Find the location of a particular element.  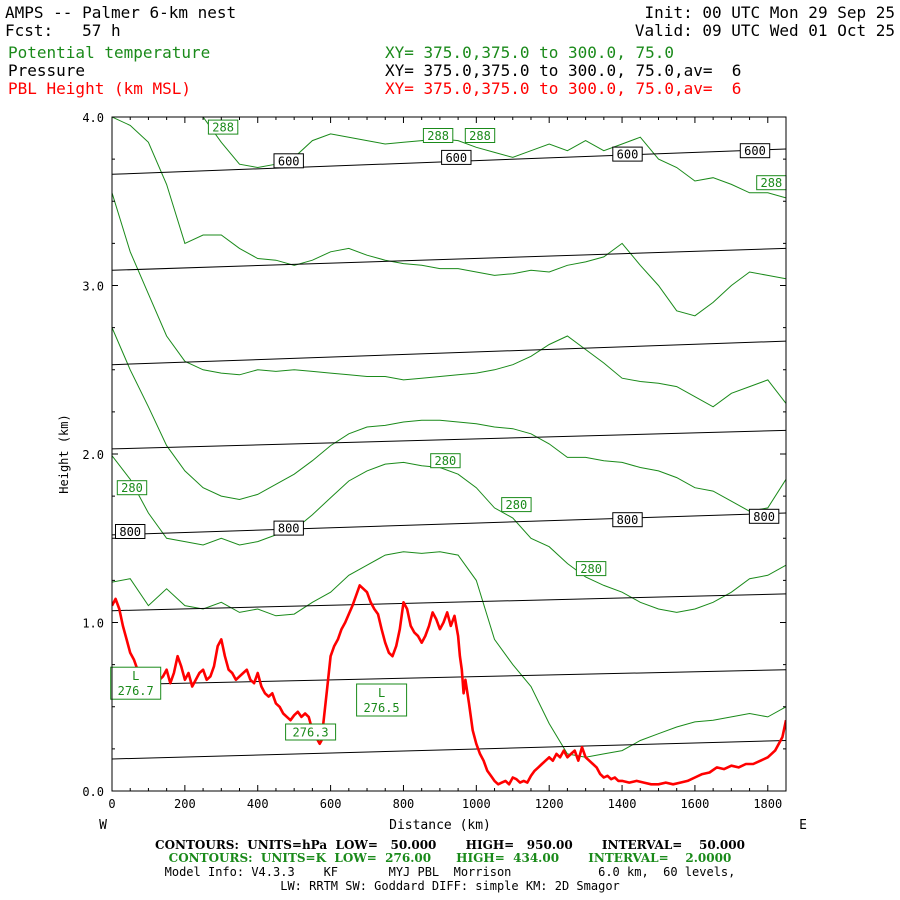

field-xsec-theta: XY= 375.0,375.0 to 300.0, 75.0 is located at coordinates (529, 52).